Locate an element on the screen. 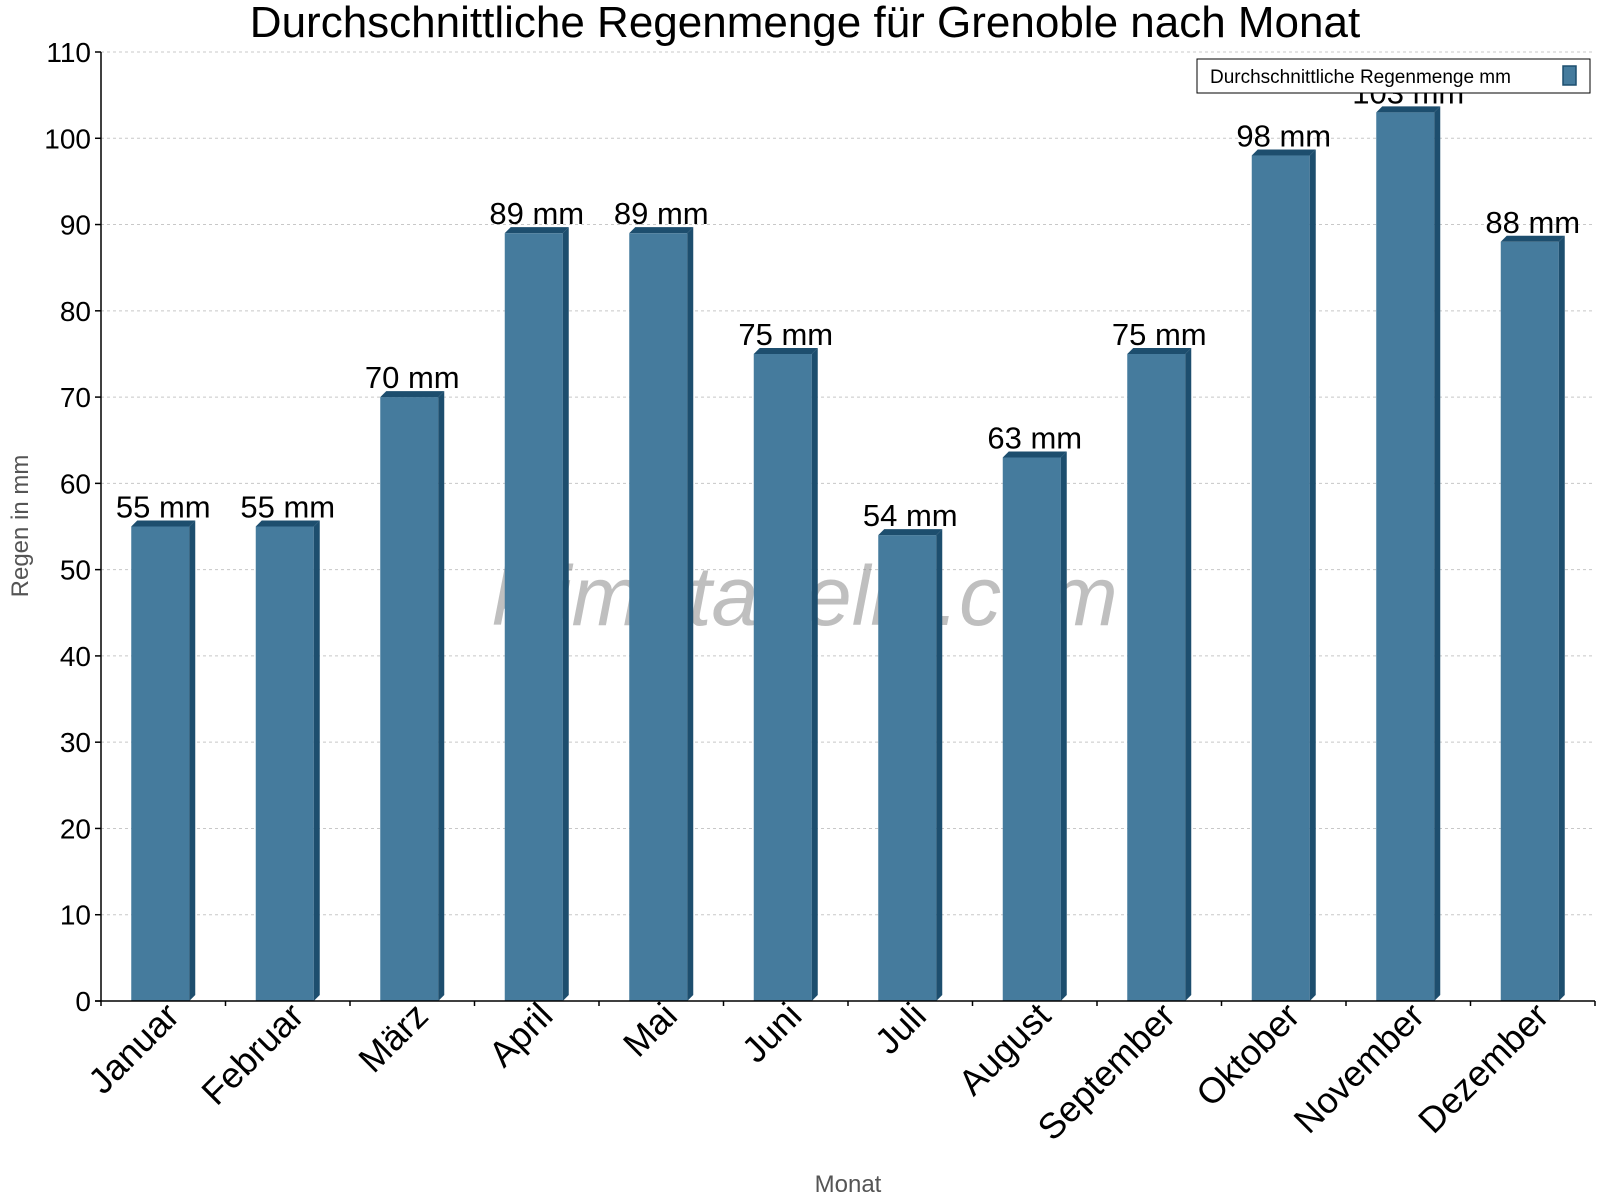 This screenshot has height=1200, width=1600. y-tick-label: 40 is located at coordinates (75, 656).